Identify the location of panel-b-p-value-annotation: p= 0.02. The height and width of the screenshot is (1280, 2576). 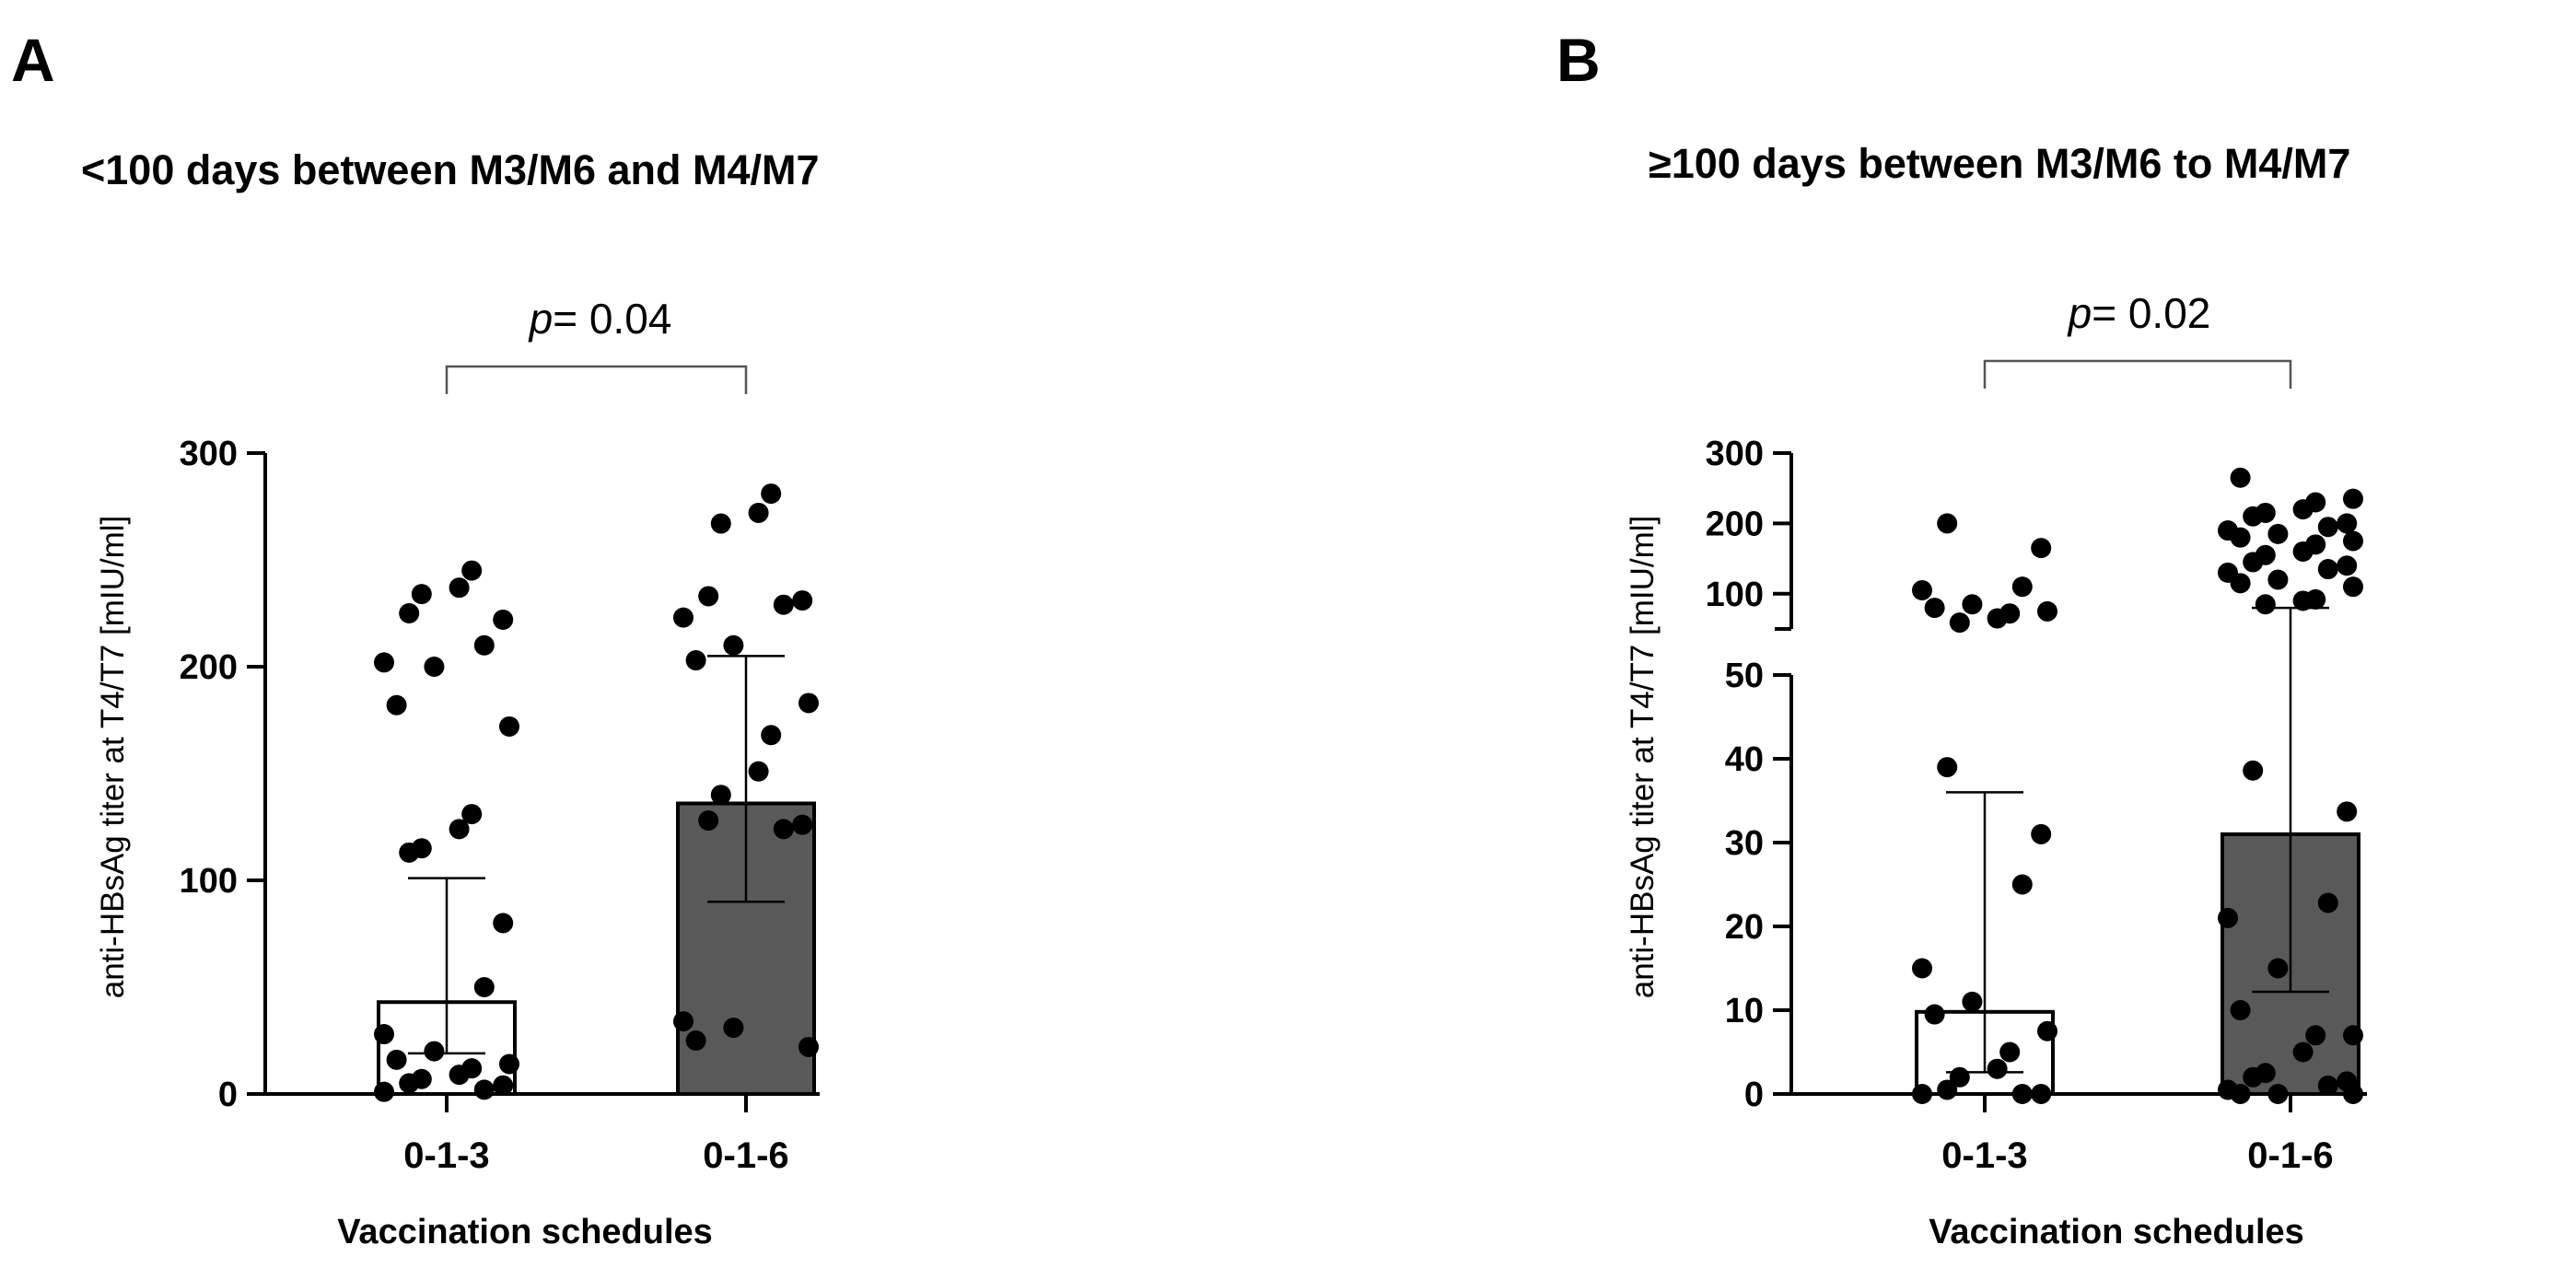
(2139, 313).